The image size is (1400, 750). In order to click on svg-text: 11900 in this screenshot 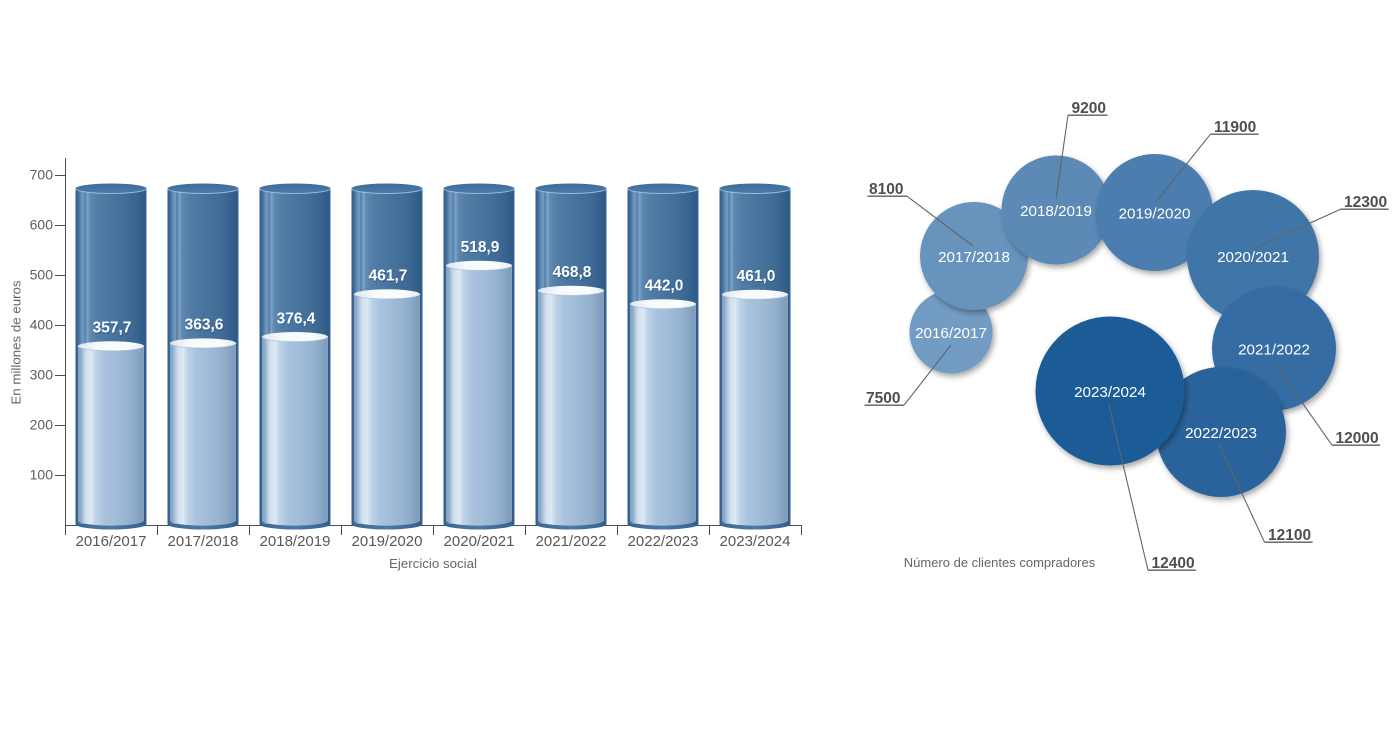, I will do `click(1235, 127)`.